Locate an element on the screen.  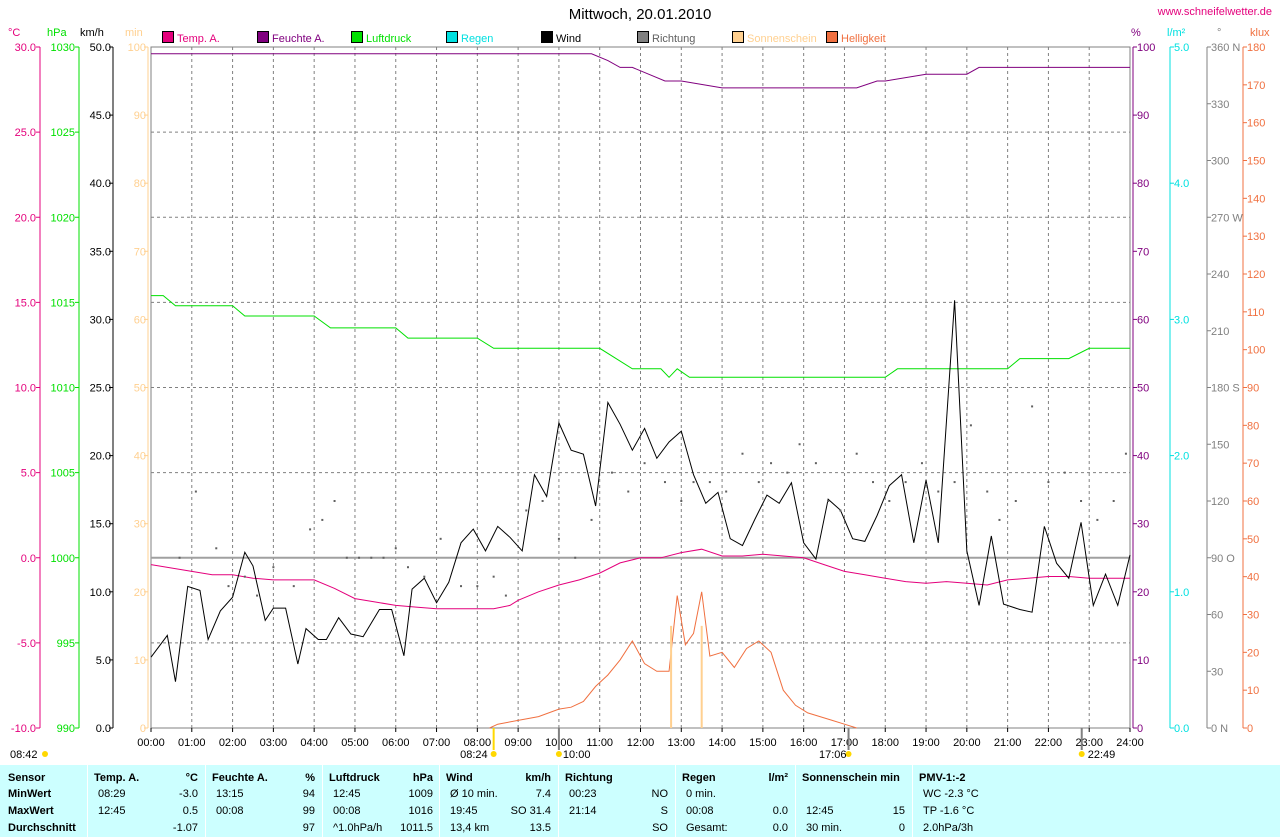
x-tick-label: 11:00 is located at coordinates (599, 743).